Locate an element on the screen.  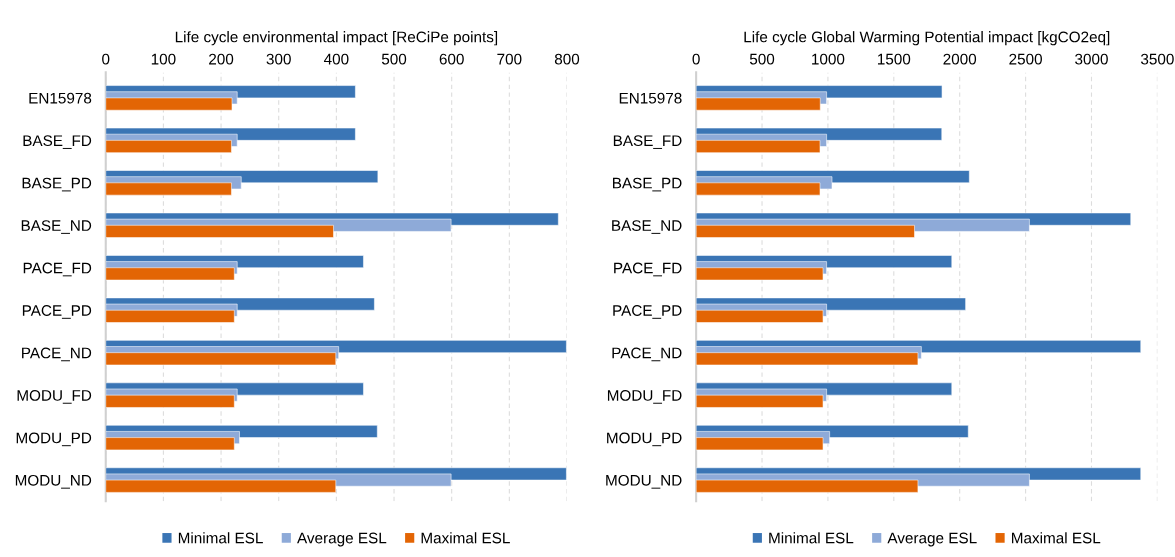
x-tick-label: 800 is located at coordinates (567, 59).